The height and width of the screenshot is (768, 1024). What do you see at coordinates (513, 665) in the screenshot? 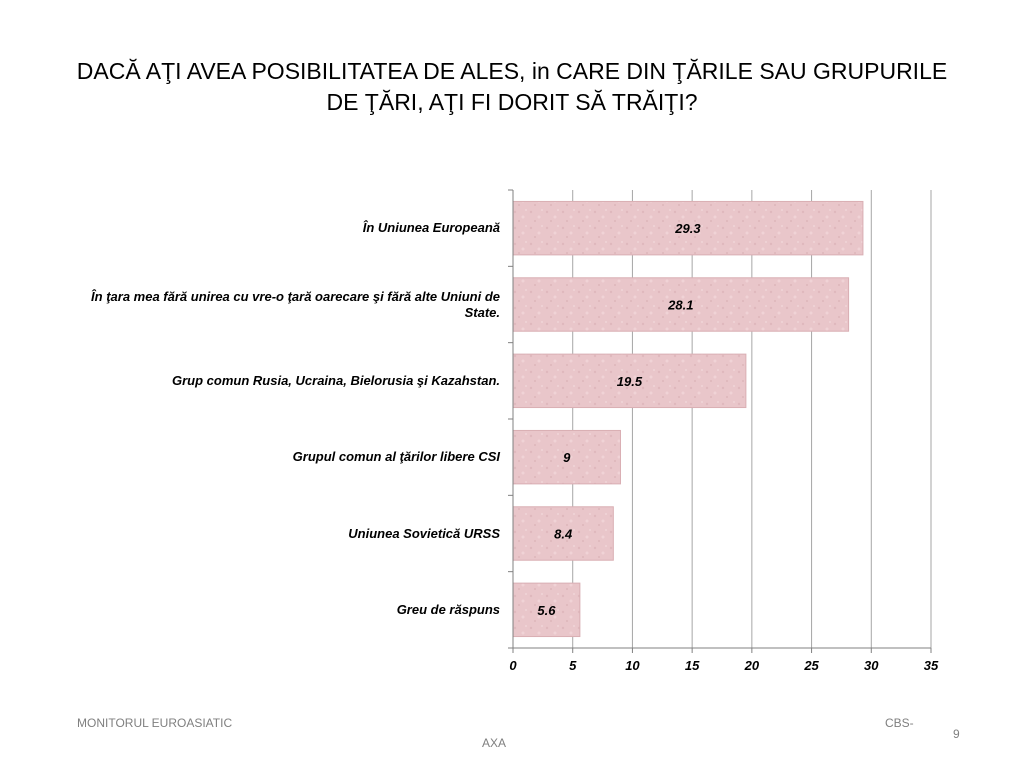
I see `x-tick-label: 0` at bounding box center [513, 665].